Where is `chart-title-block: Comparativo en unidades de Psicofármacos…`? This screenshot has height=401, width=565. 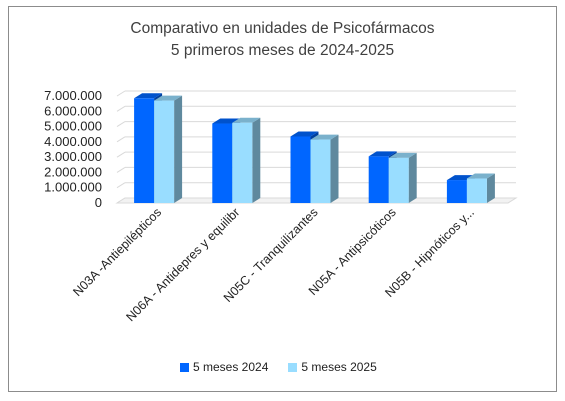 chart-title-block: Comparativo en unidades de Psicofármacos… is located at coordinates (282, 40).